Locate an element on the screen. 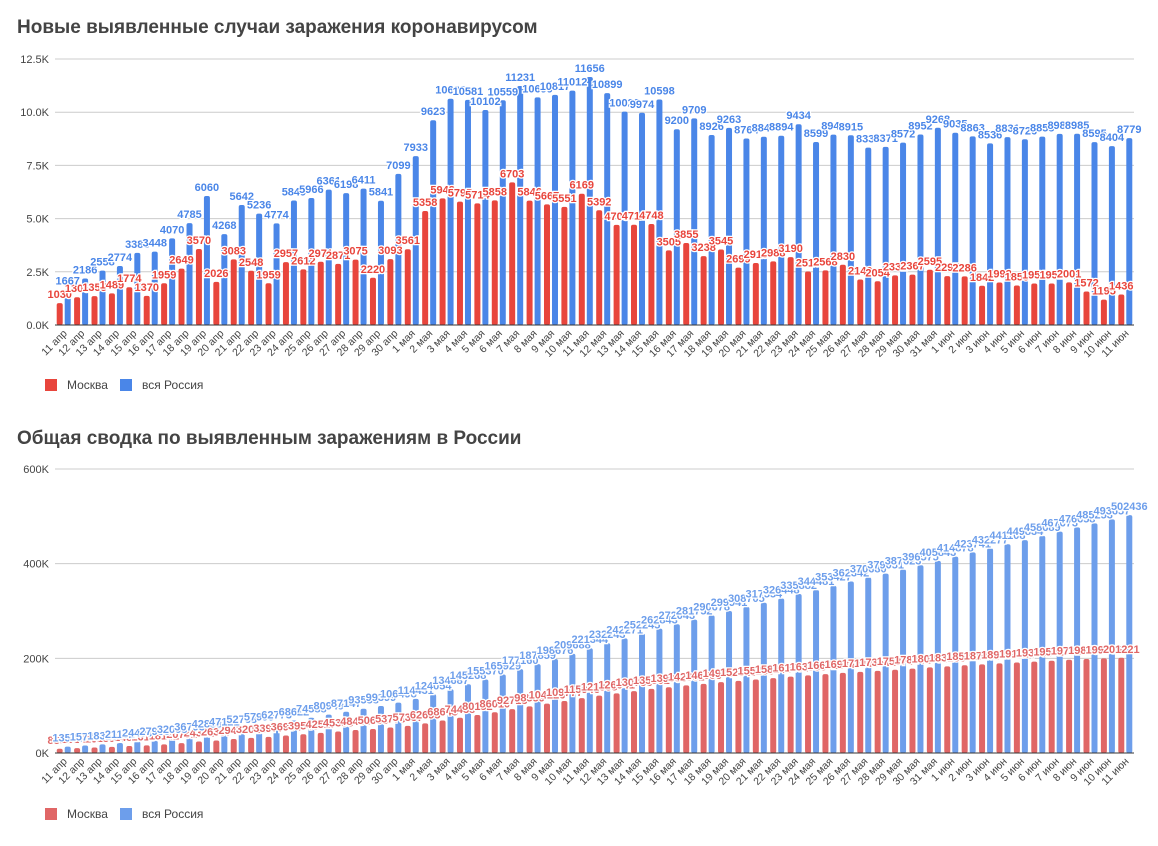  legend-item-moscow-total: Москва is located at coordinates (76, 814).